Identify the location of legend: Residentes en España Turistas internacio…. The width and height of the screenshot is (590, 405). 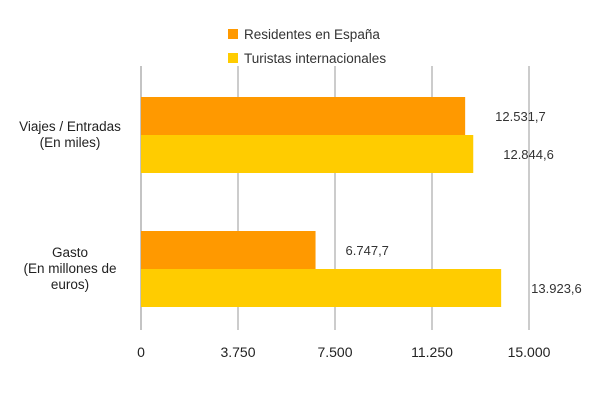
(307, 46).